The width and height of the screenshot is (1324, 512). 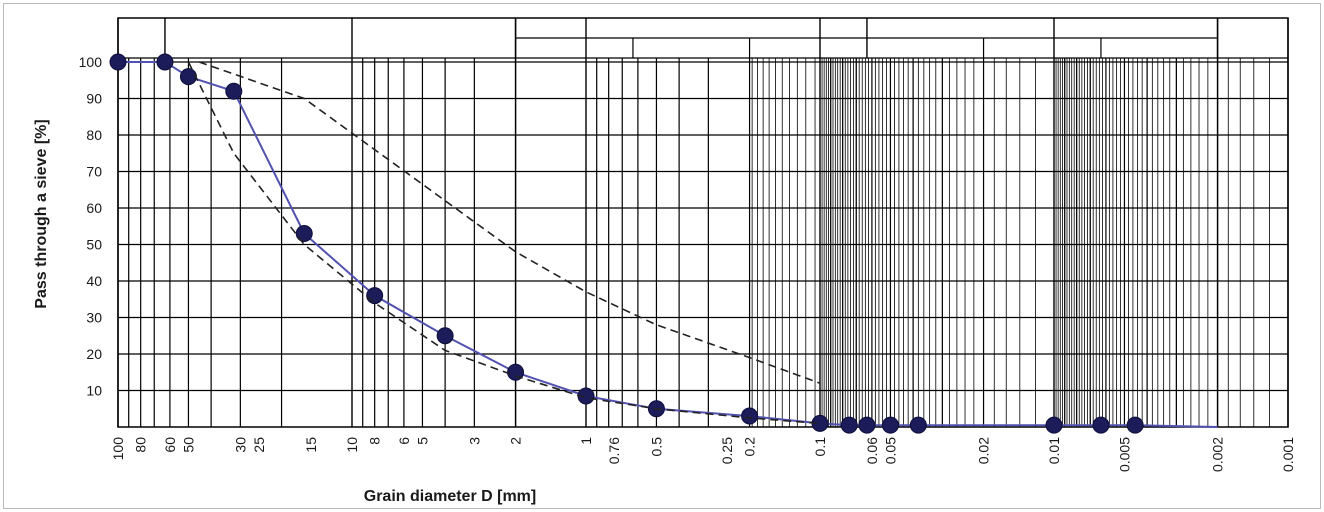 What do you see at coordinates (94, 245) in the screenshot?
I see `y-tick-label: 50` at bounding box center [94, 245].